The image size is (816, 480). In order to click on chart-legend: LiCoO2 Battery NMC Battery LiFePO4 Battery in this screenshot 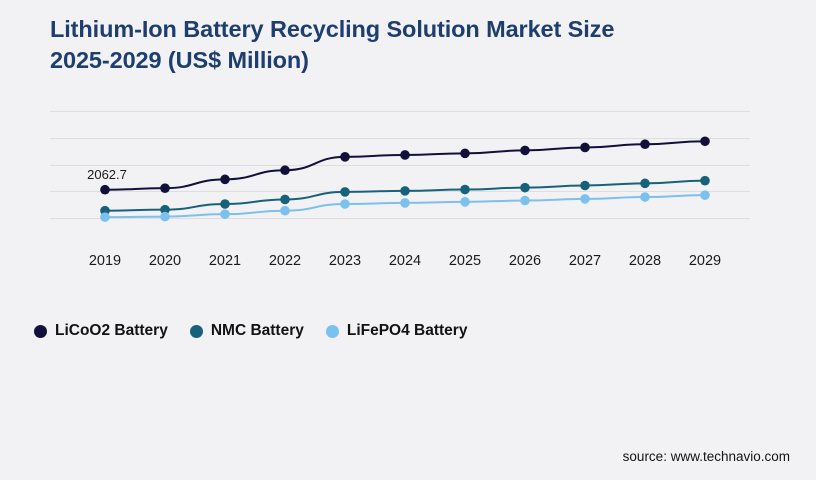, I will do `click(250, 331)`.